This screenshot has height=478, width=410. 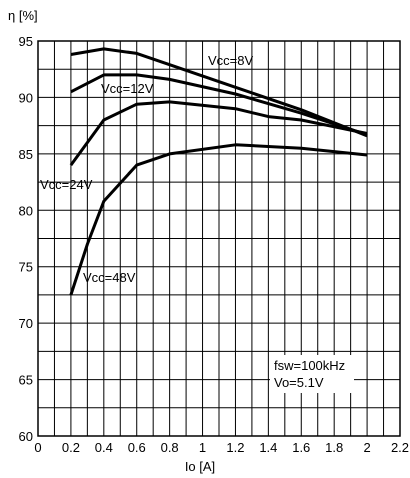 I want to click on x-tick-label: 1.4, so click(x=268, y=447).